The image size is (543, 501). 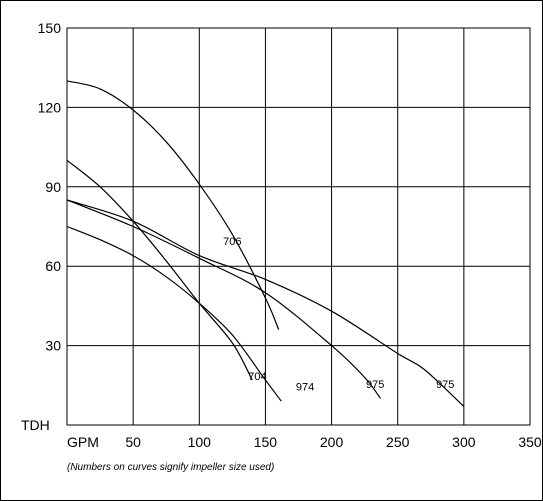 I want to click on curve-label-974: 974, so click(x=305, y=388).